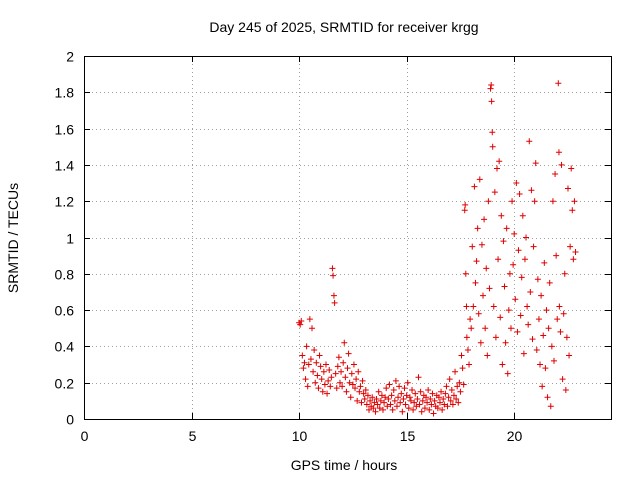 The width and height of the screenshot is (640, 480). What do you see at coordinates (300, 436) in the screenshot?
I see `x-tick-label: 10` at bounding box center [300, 436].